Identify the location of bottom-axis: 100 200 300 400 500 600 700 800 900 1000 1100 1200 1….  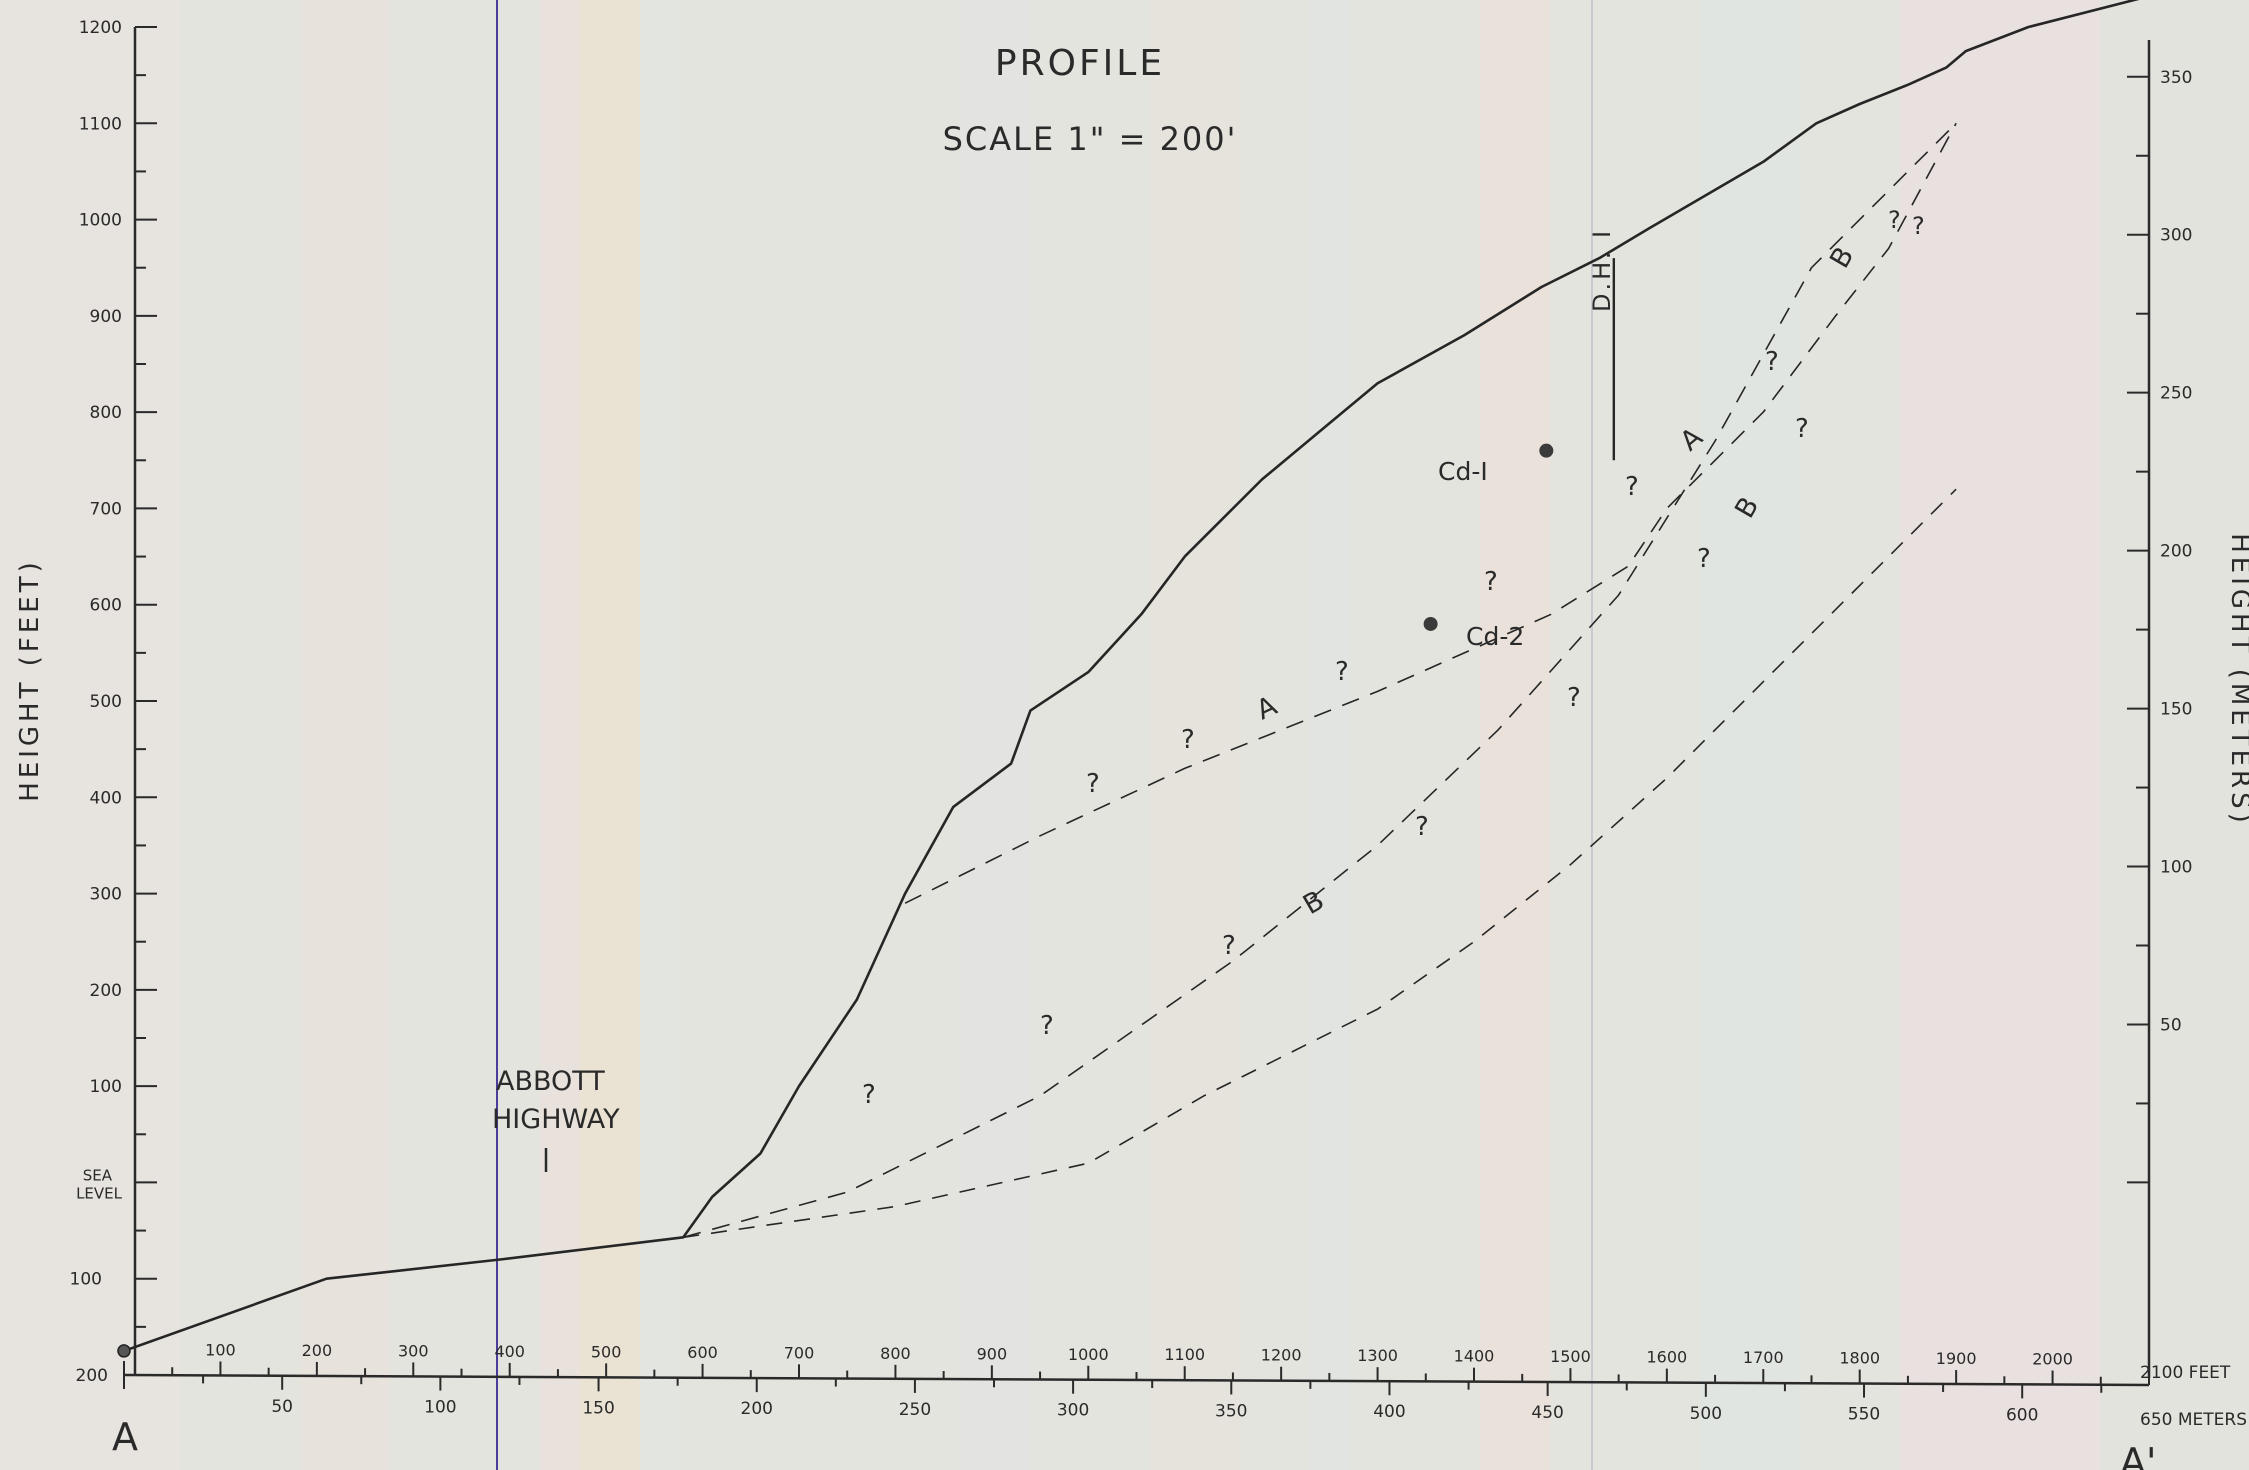
(1185, 1385).